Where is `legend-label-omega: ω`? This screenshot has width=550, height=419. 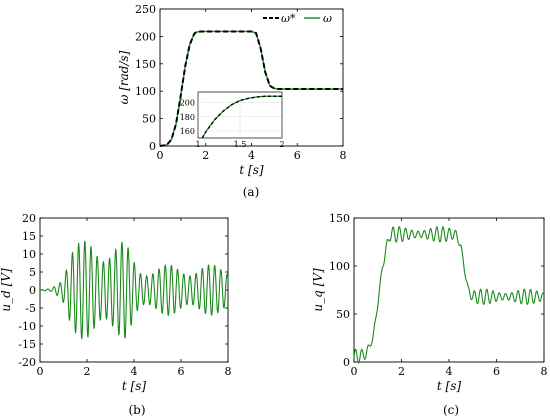
legend-label-omega: ω is located at coordinates (327, 18).